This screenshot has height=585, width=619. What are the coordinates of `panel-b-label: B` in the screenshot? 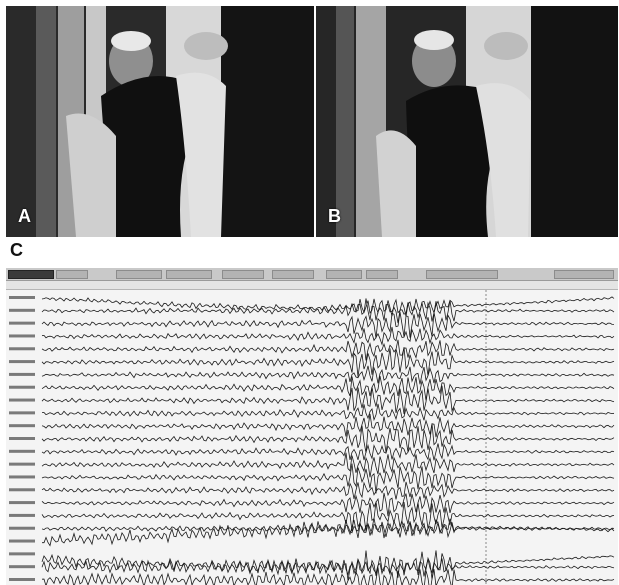 It's located at (334, 216).